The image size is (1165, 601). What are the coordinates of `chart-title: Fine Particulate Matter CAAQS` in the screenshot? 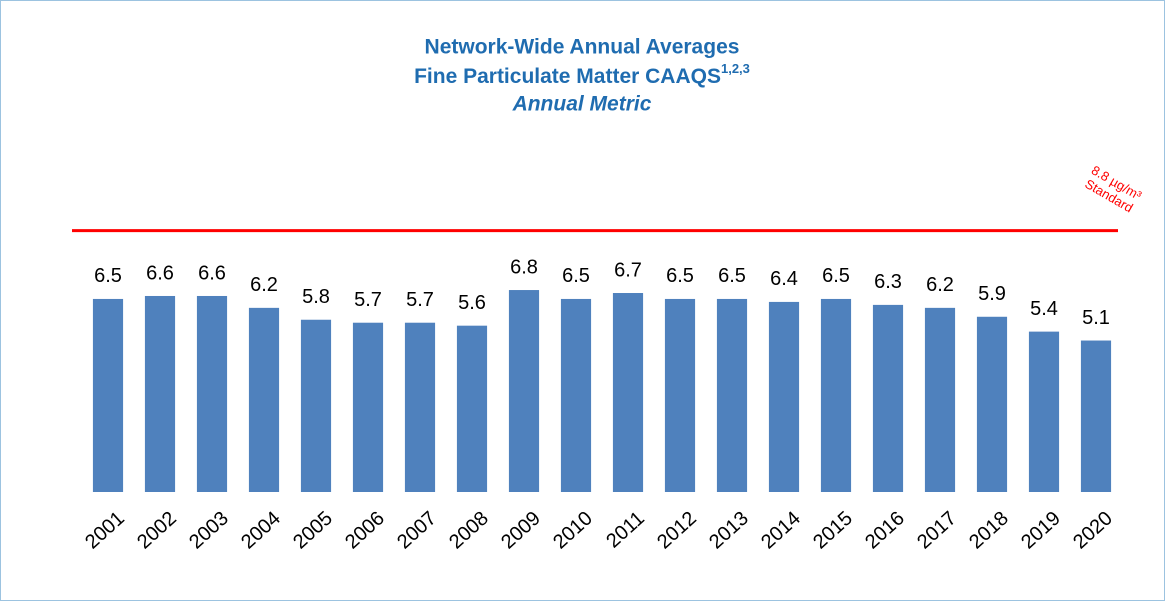 It's located at (567, 76).